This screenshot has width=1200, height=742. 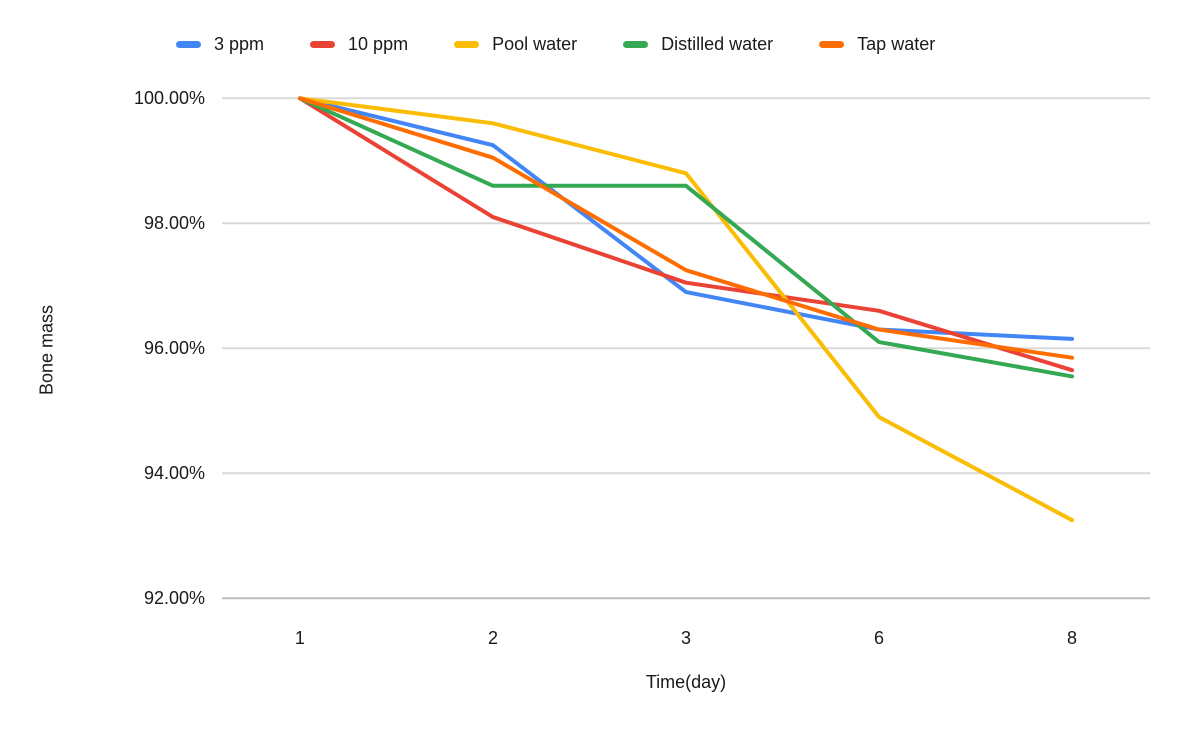 I want to click on legend-item: Tap water, so click(x=877, y=44).